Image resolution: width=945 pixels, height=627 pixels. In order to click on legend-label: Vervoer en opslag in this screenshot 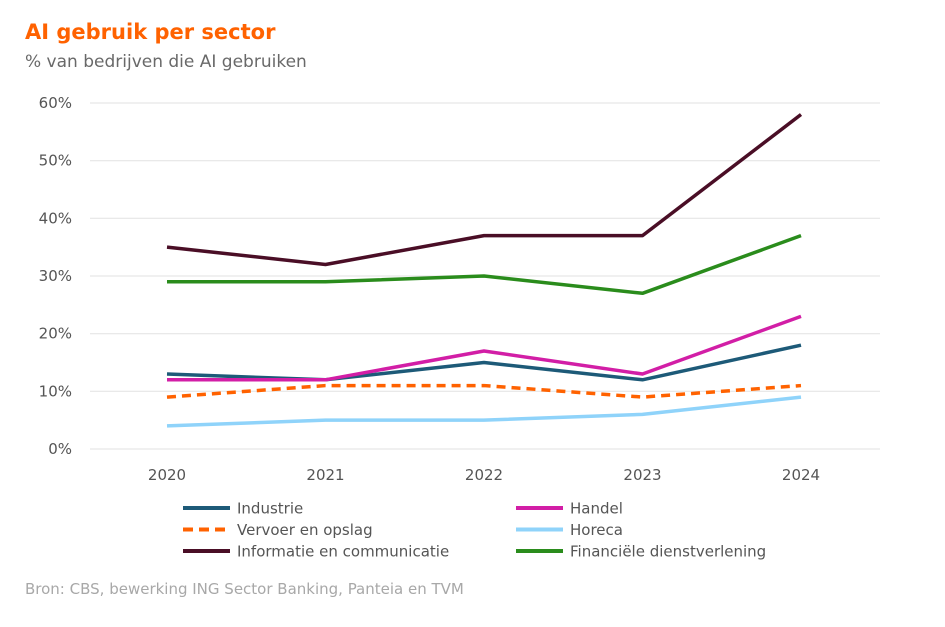, I will do `click(305, 530)`.